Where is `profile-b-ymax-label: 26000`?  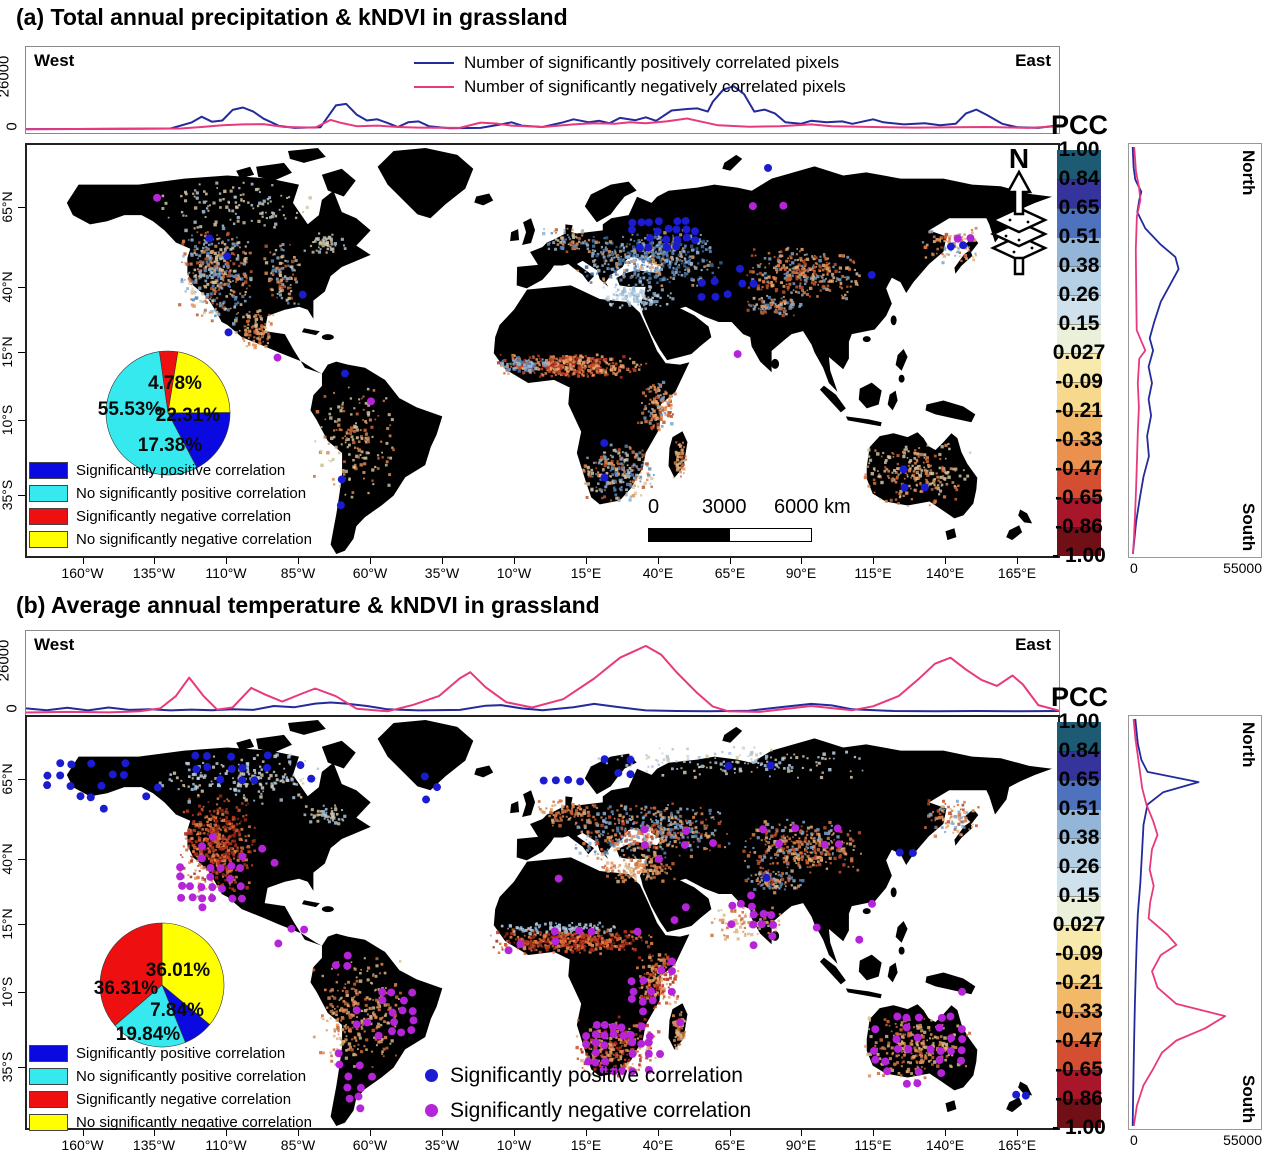
profile-b-ymax-label: 26000 is located at coordinates (6, 660).